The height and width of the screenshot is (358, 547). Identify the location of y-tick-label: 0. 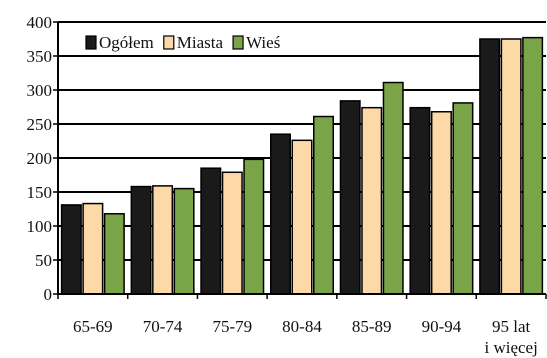
(48, 294).